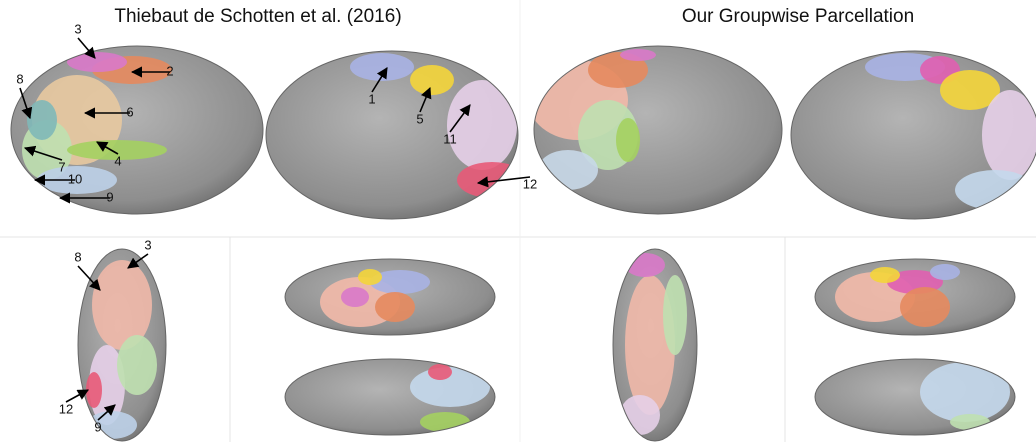 The image size is (1036, 442). What do you see at coordinates (169, 70) in the screenshot?
I see `region-label: 2` at bounding box center [169, 70].